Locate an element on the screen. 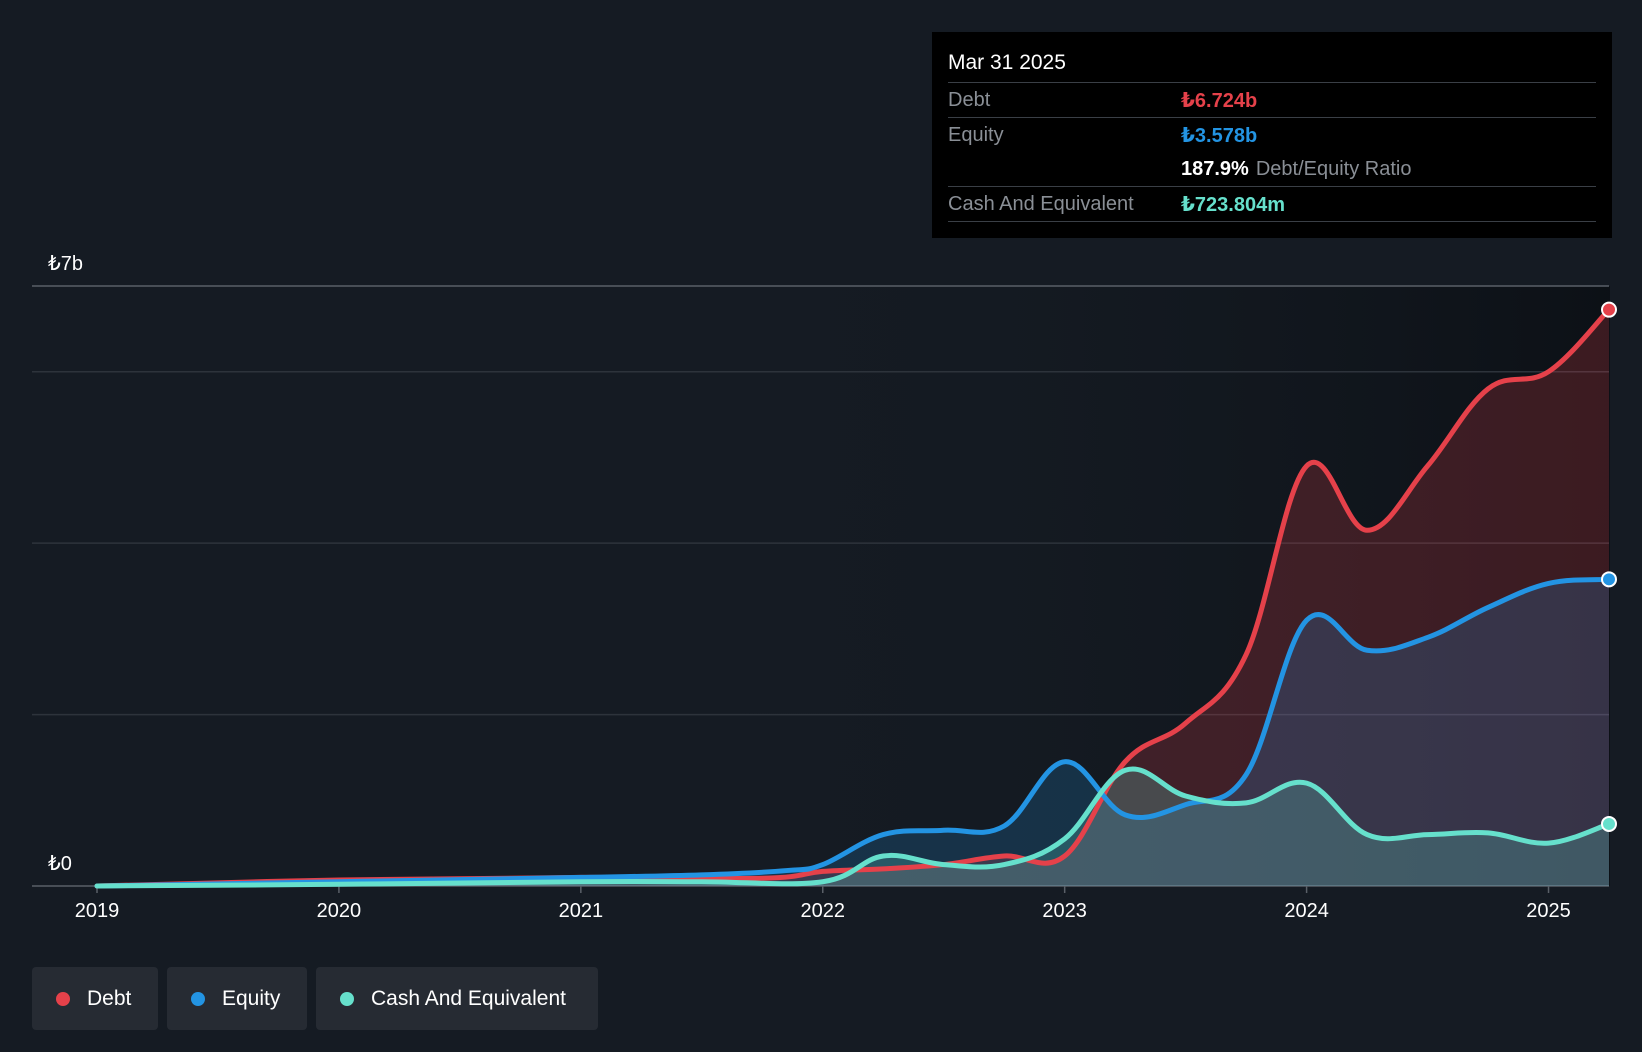 The width and height of the screenshot is (1642, 1052). tooltip-row-cash: Cash And Equivalent ₺723.804m is located at coordinates (1272, 204).